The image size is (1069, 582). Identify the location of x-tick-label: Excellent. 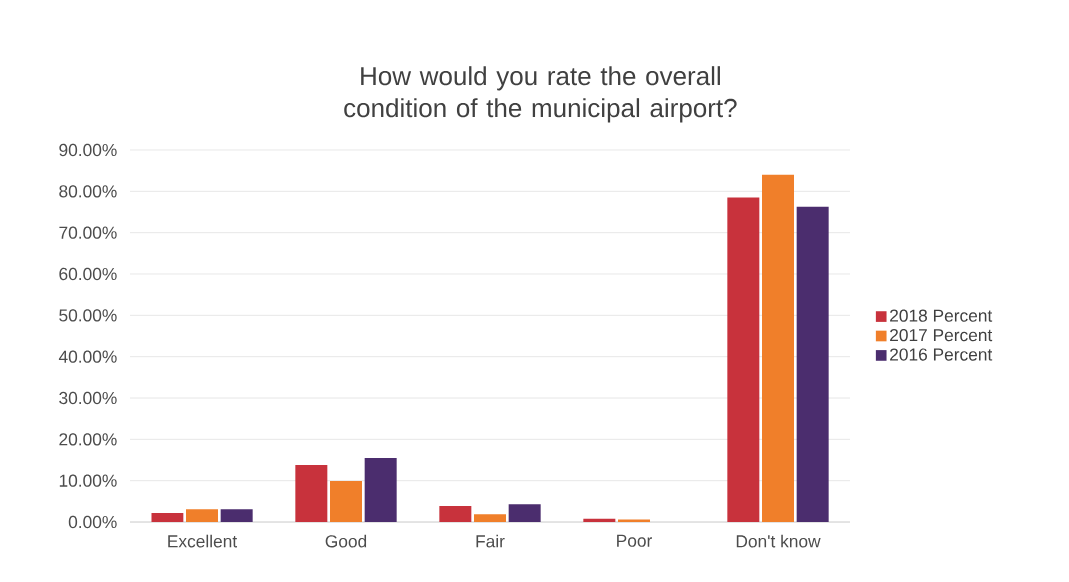
(203, 541).